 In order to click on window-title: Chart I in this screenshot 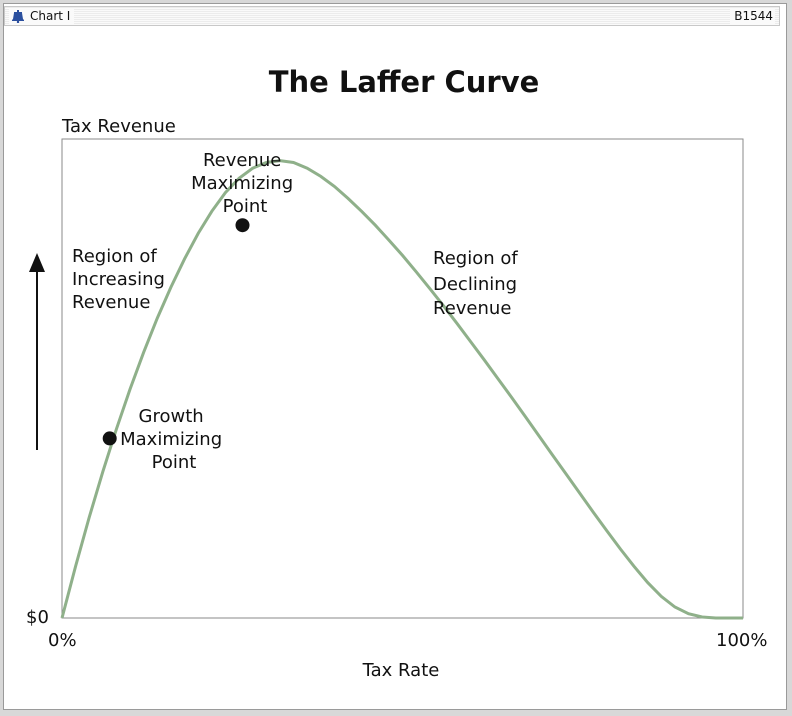, I will do `click(50, 16)`.